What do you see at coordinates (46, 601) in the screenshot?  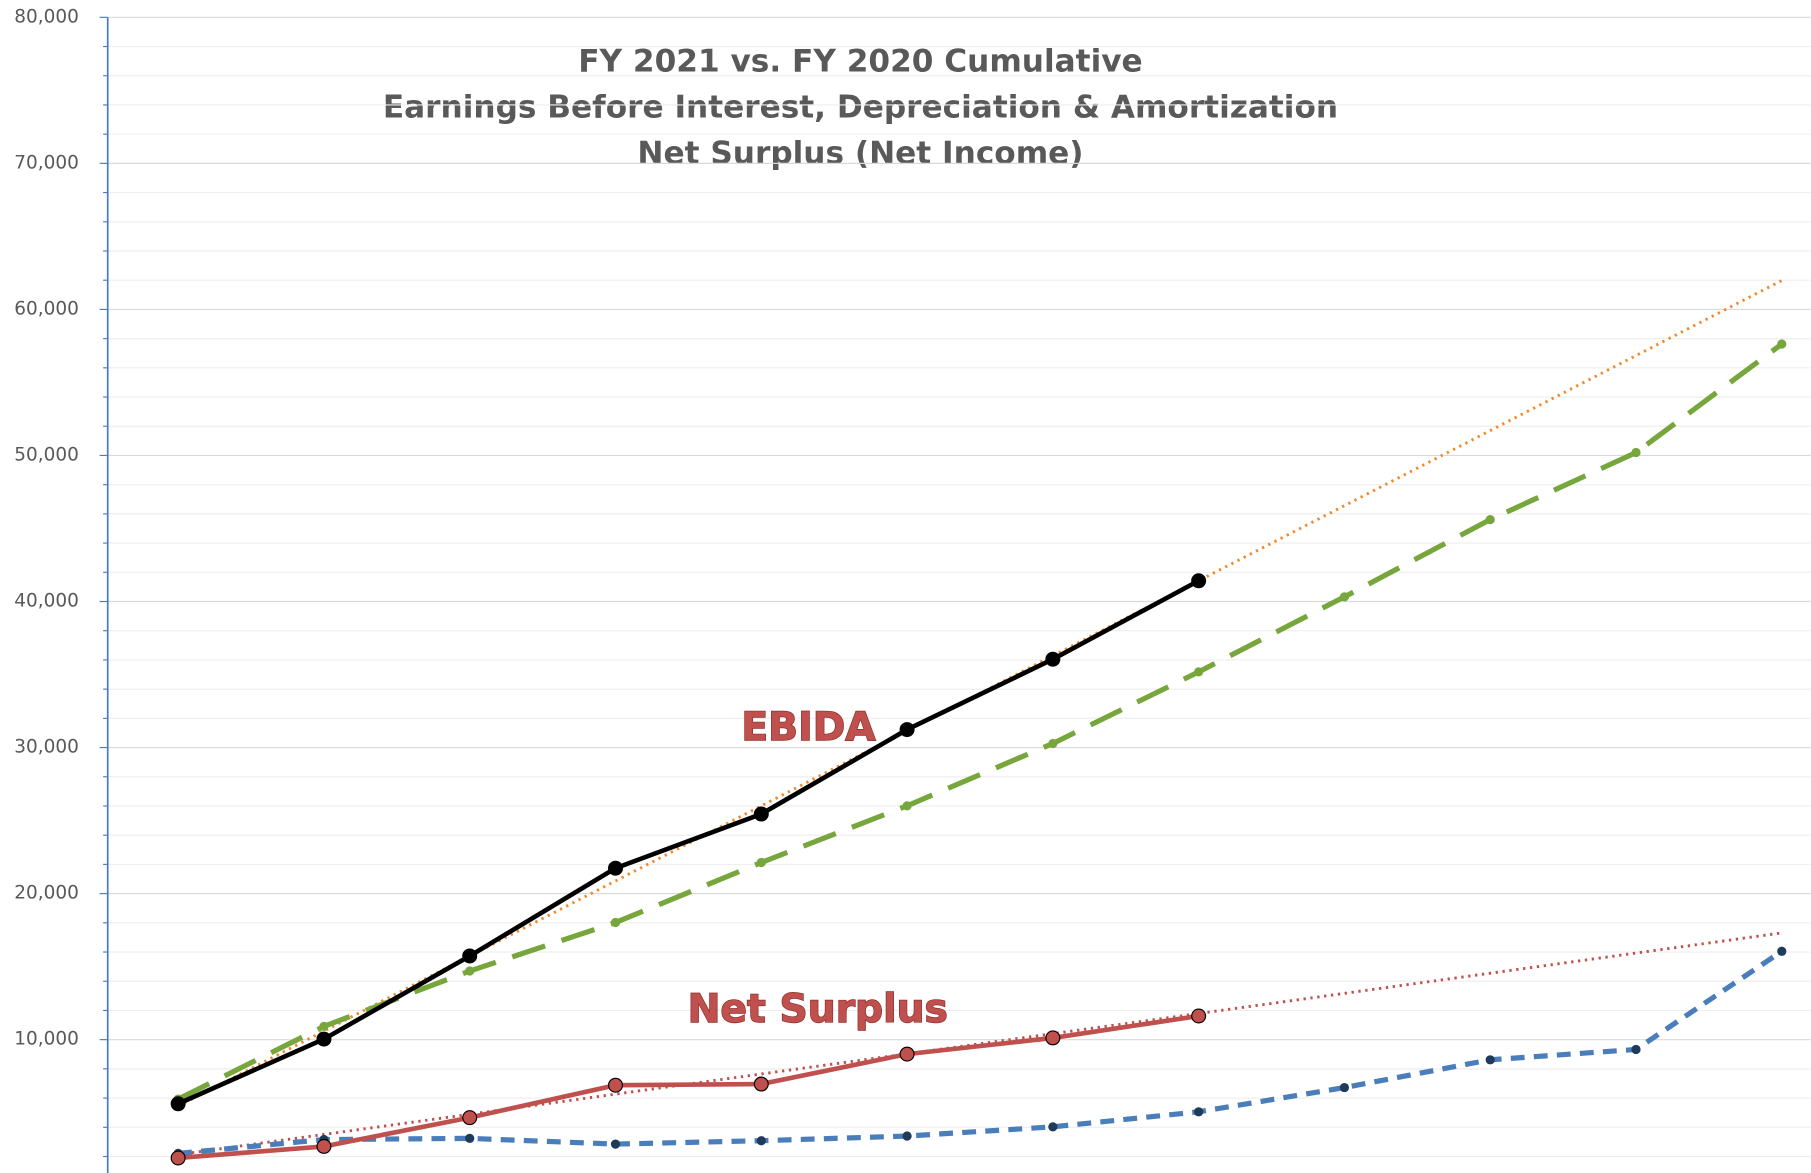 I see `y-tick-label: 40,000` at bounding box center [46, 601].